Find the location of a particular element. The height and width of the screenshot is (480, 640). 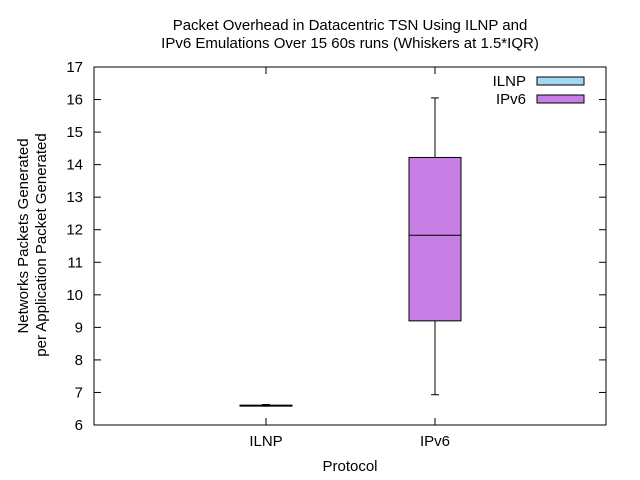

y-tick-label: 15 is located at coordinates (74, 132).